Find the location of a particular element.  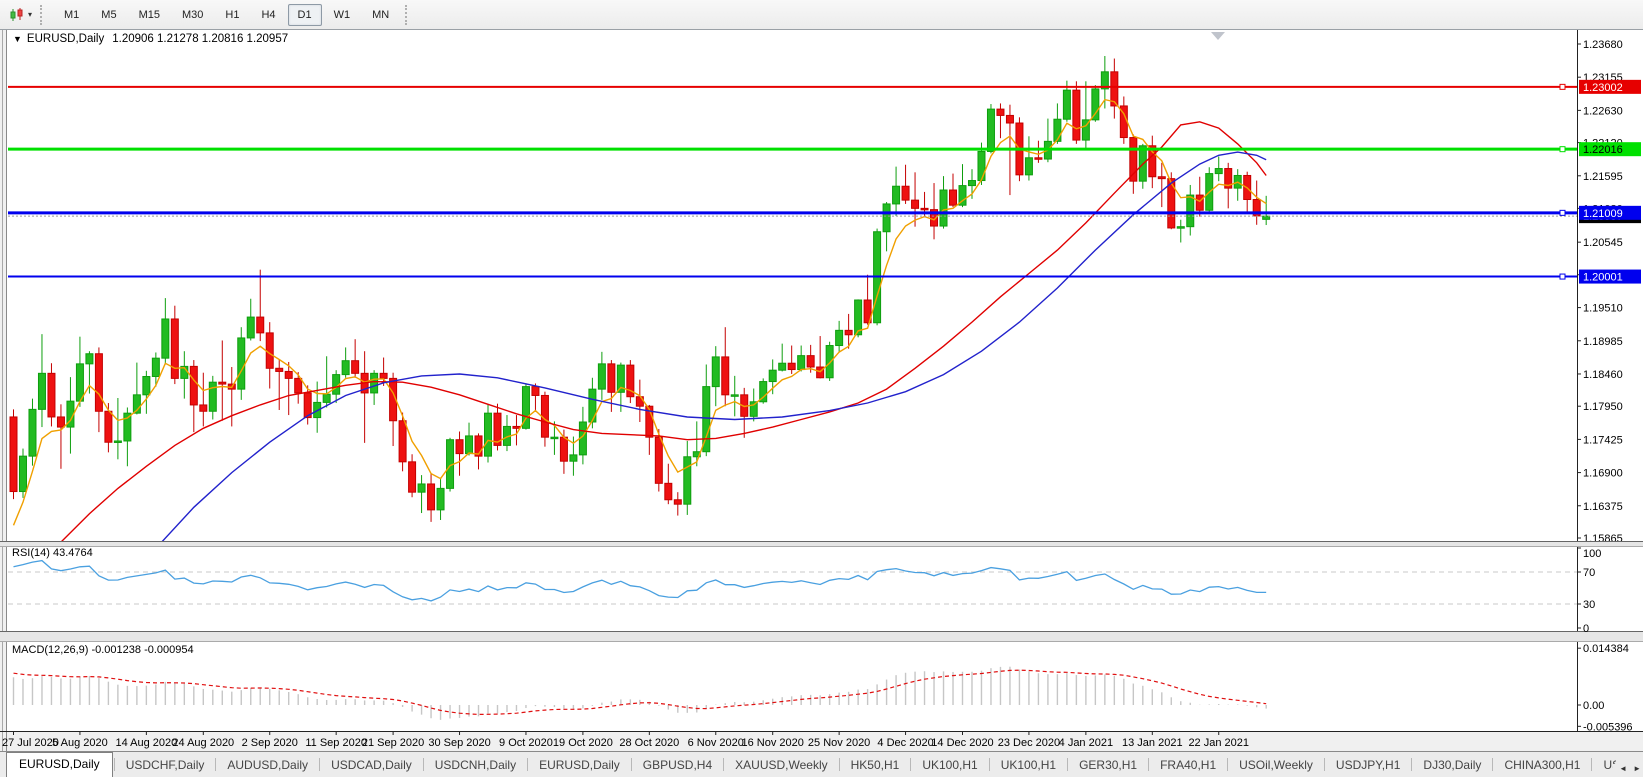

macd-axis-label: -0.005396 is located at coordinates (1608, 727).